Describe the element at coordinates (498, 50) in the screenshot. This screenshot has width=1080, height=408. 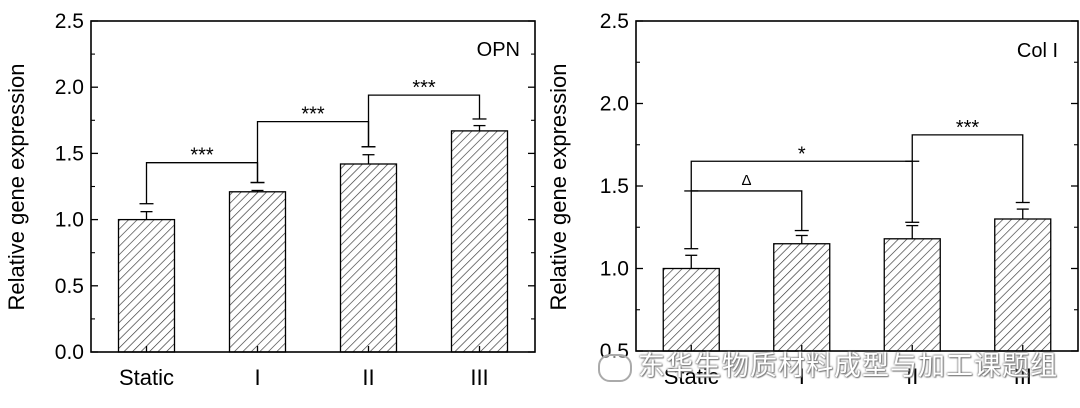
I see `panel-label: OPN` at that location.